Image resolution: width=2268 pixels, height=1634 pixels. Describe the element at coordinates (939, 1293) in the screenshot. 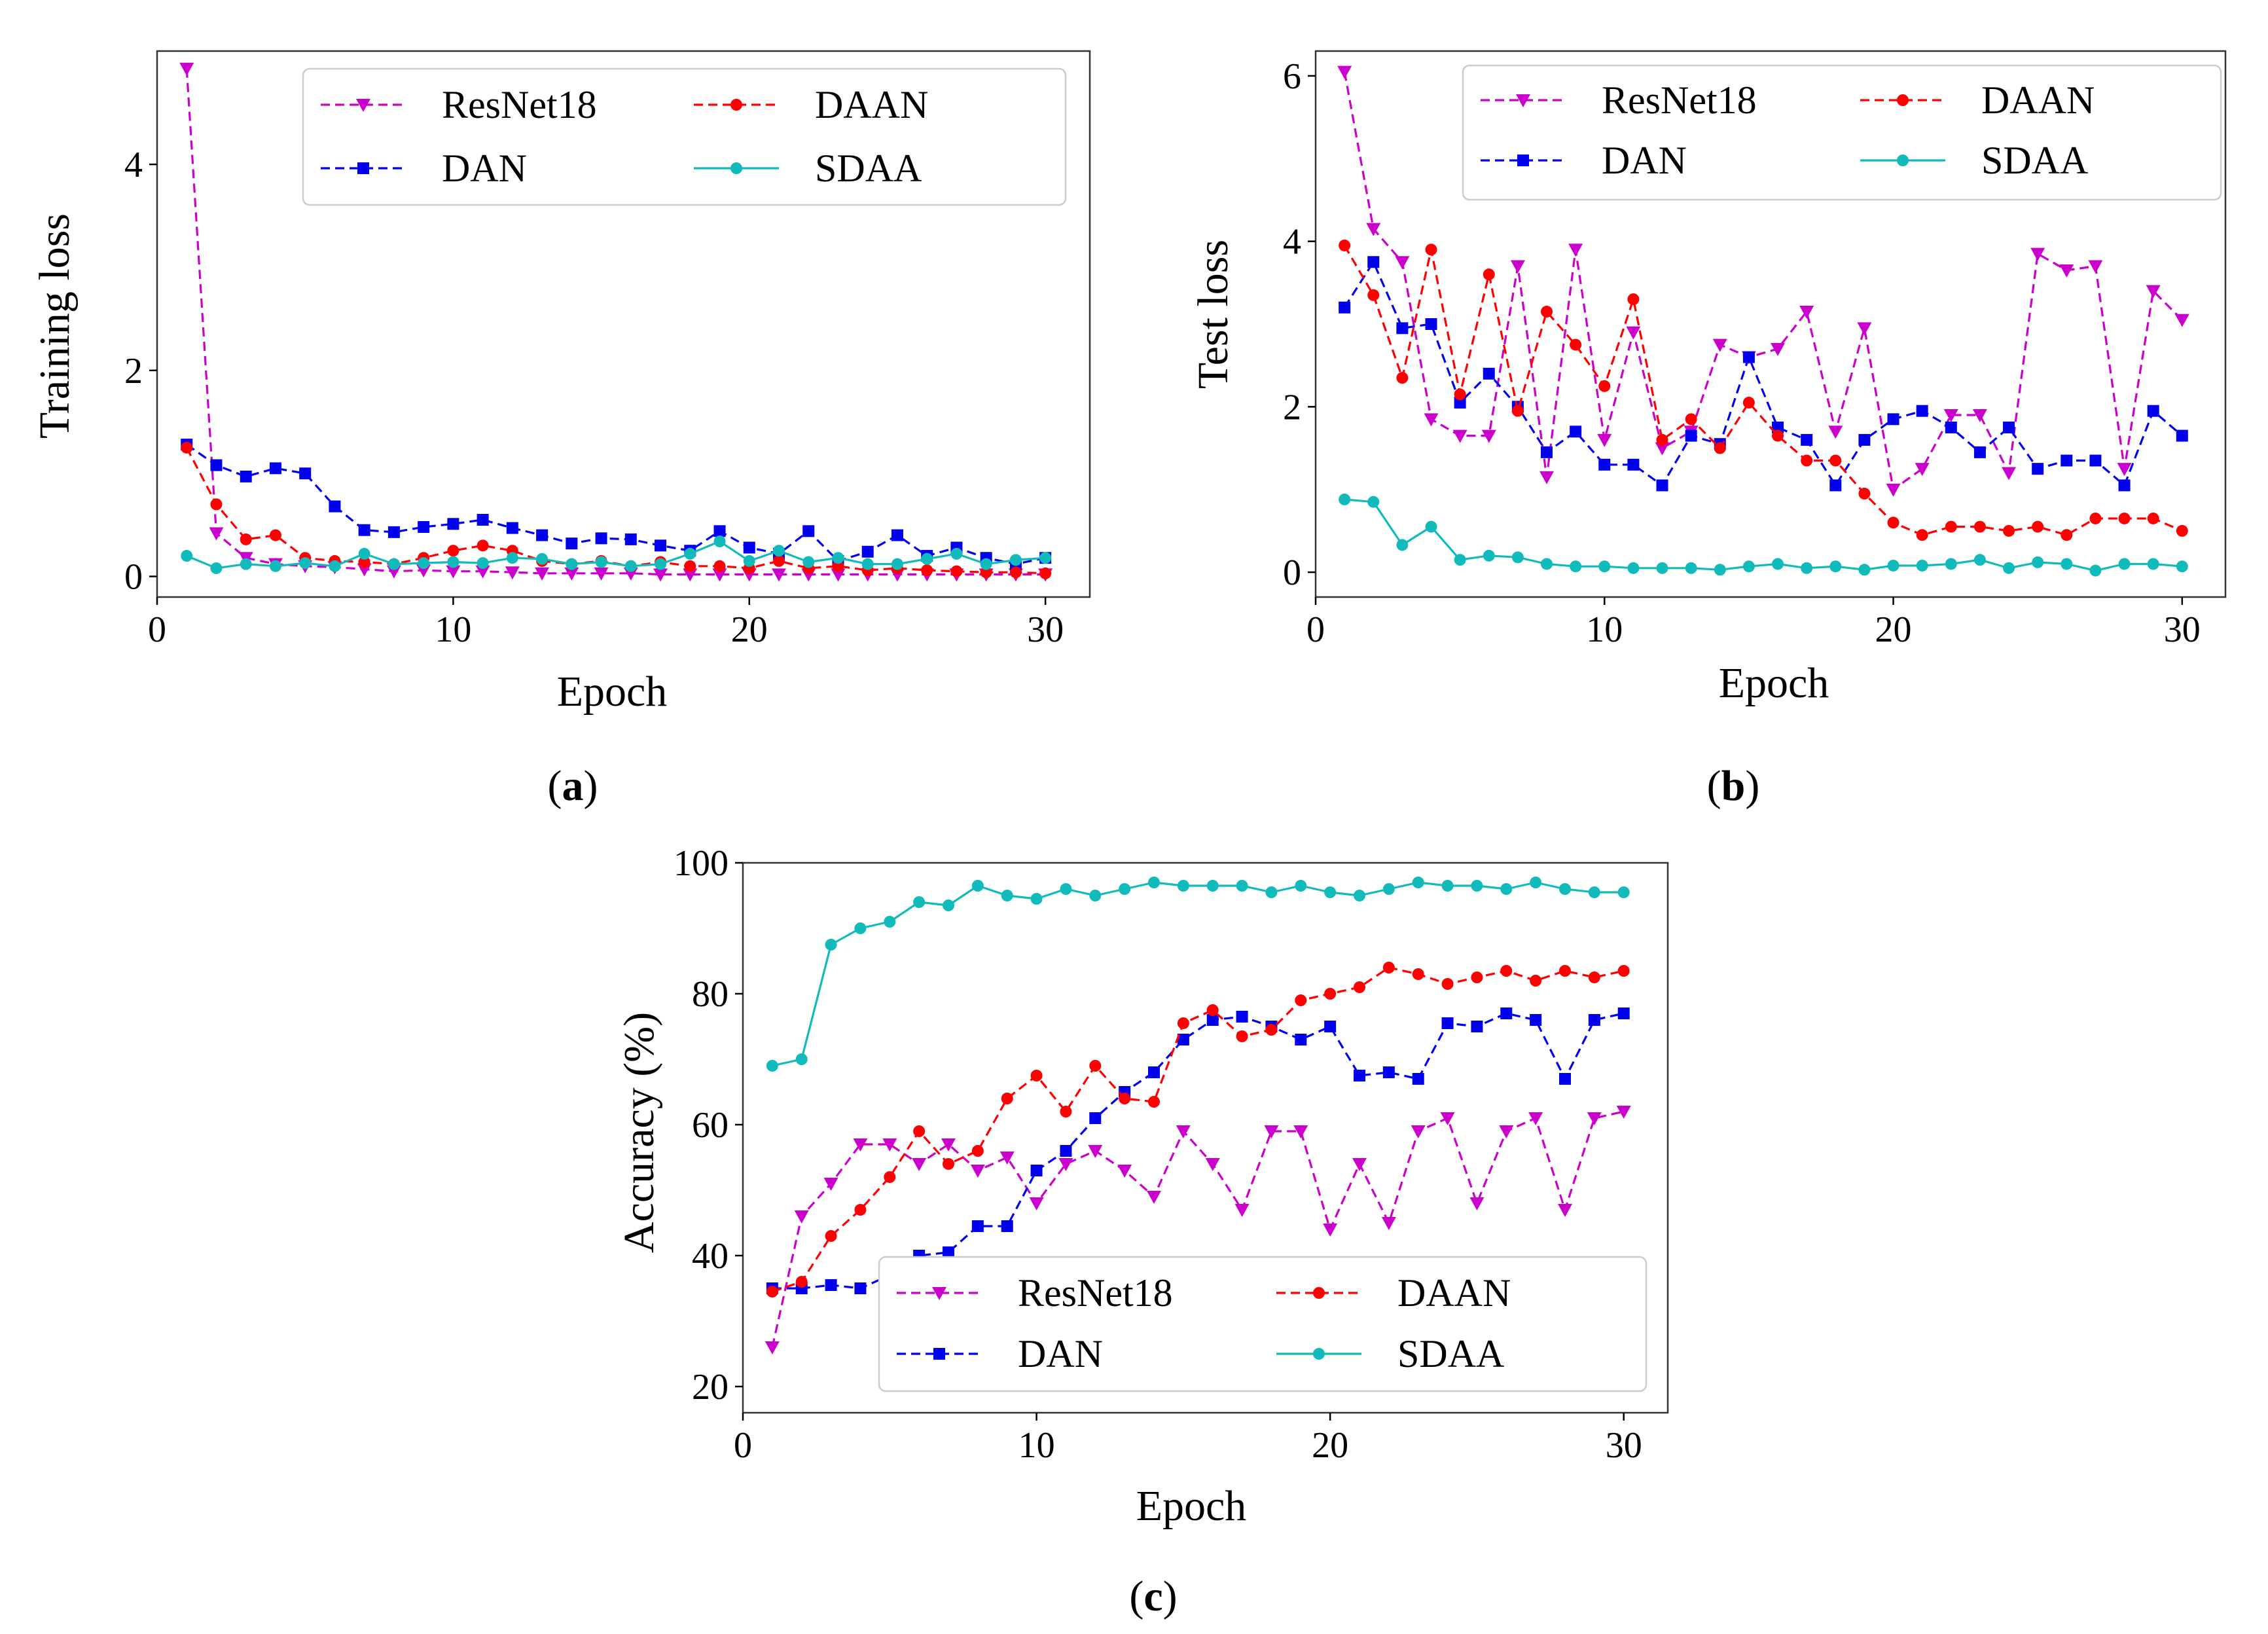

I see `legend-marker-c-resnet18` at that location.